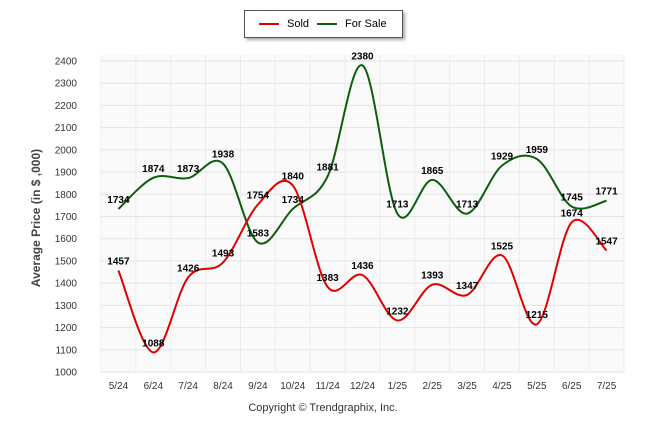 The image size is (646, 434). I want to click on data-label-sold: 1393, so click(432, 276).